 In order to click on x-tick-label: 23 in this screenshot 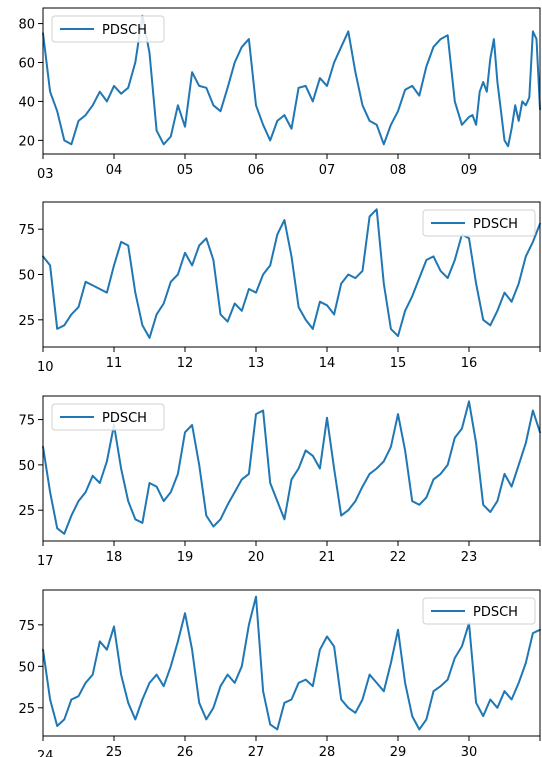, I will do `click(469, 557)`.